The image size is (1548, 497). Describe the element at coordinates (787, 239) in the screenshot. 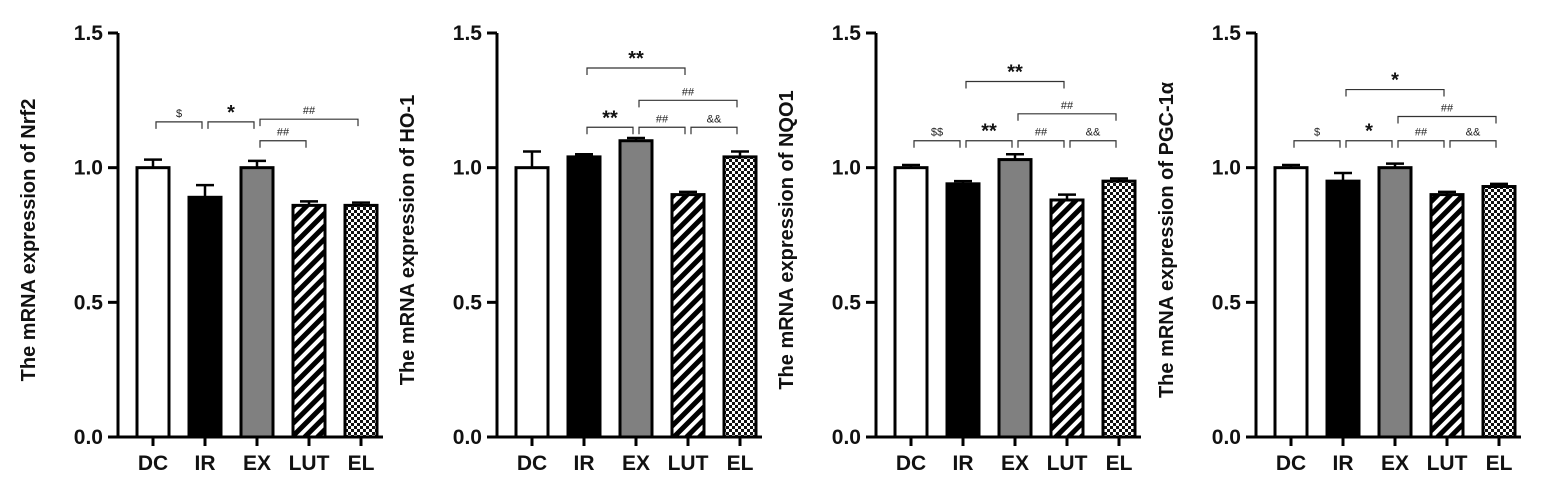

I see `y-axis-title: The mRNA expression of NQO1` at that location.